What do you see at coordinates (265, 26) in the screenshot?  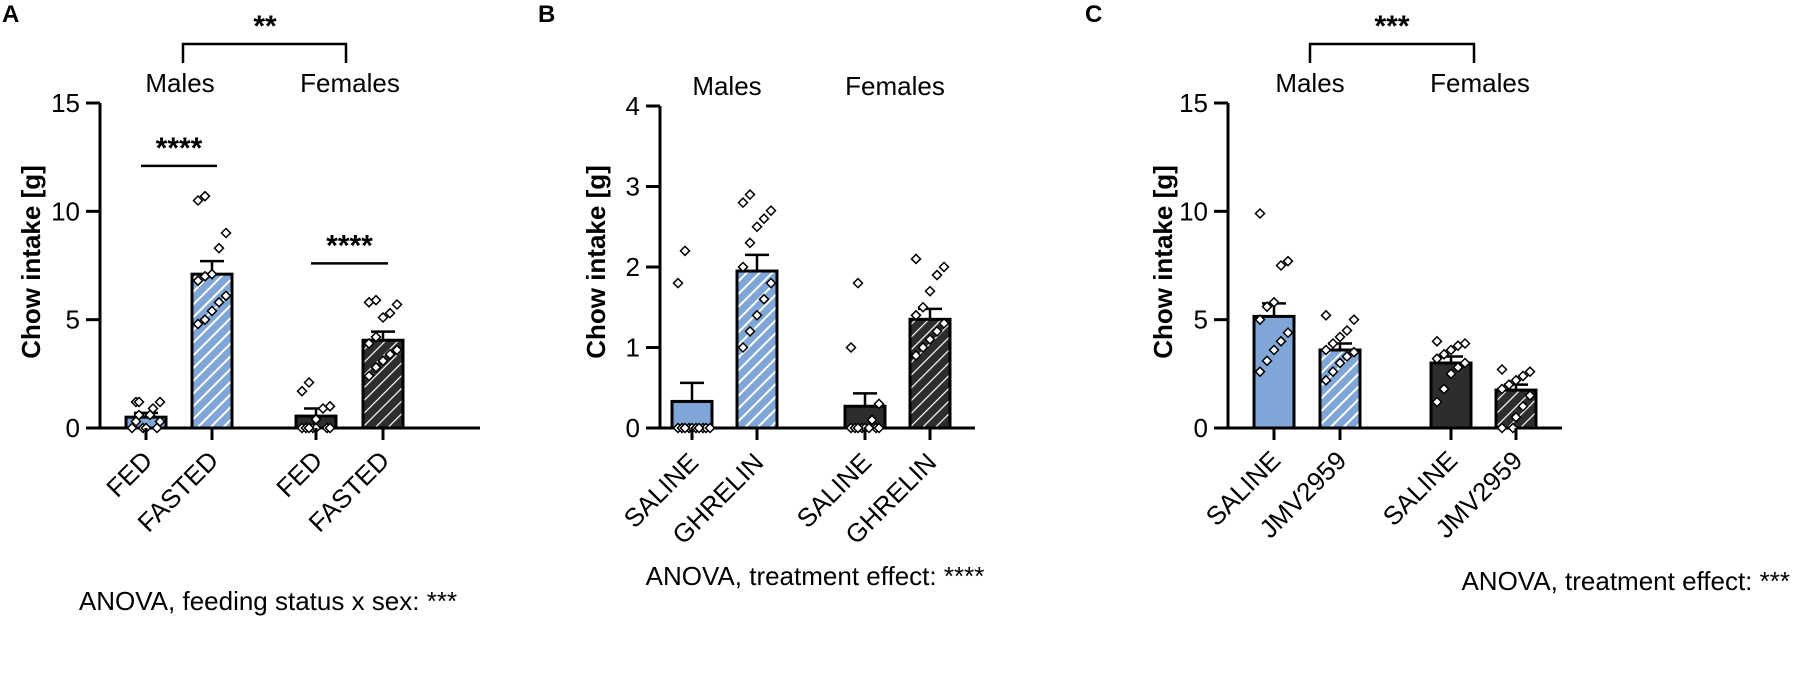 I see `group-comparison-label: **` at bounding box center [265, 26].